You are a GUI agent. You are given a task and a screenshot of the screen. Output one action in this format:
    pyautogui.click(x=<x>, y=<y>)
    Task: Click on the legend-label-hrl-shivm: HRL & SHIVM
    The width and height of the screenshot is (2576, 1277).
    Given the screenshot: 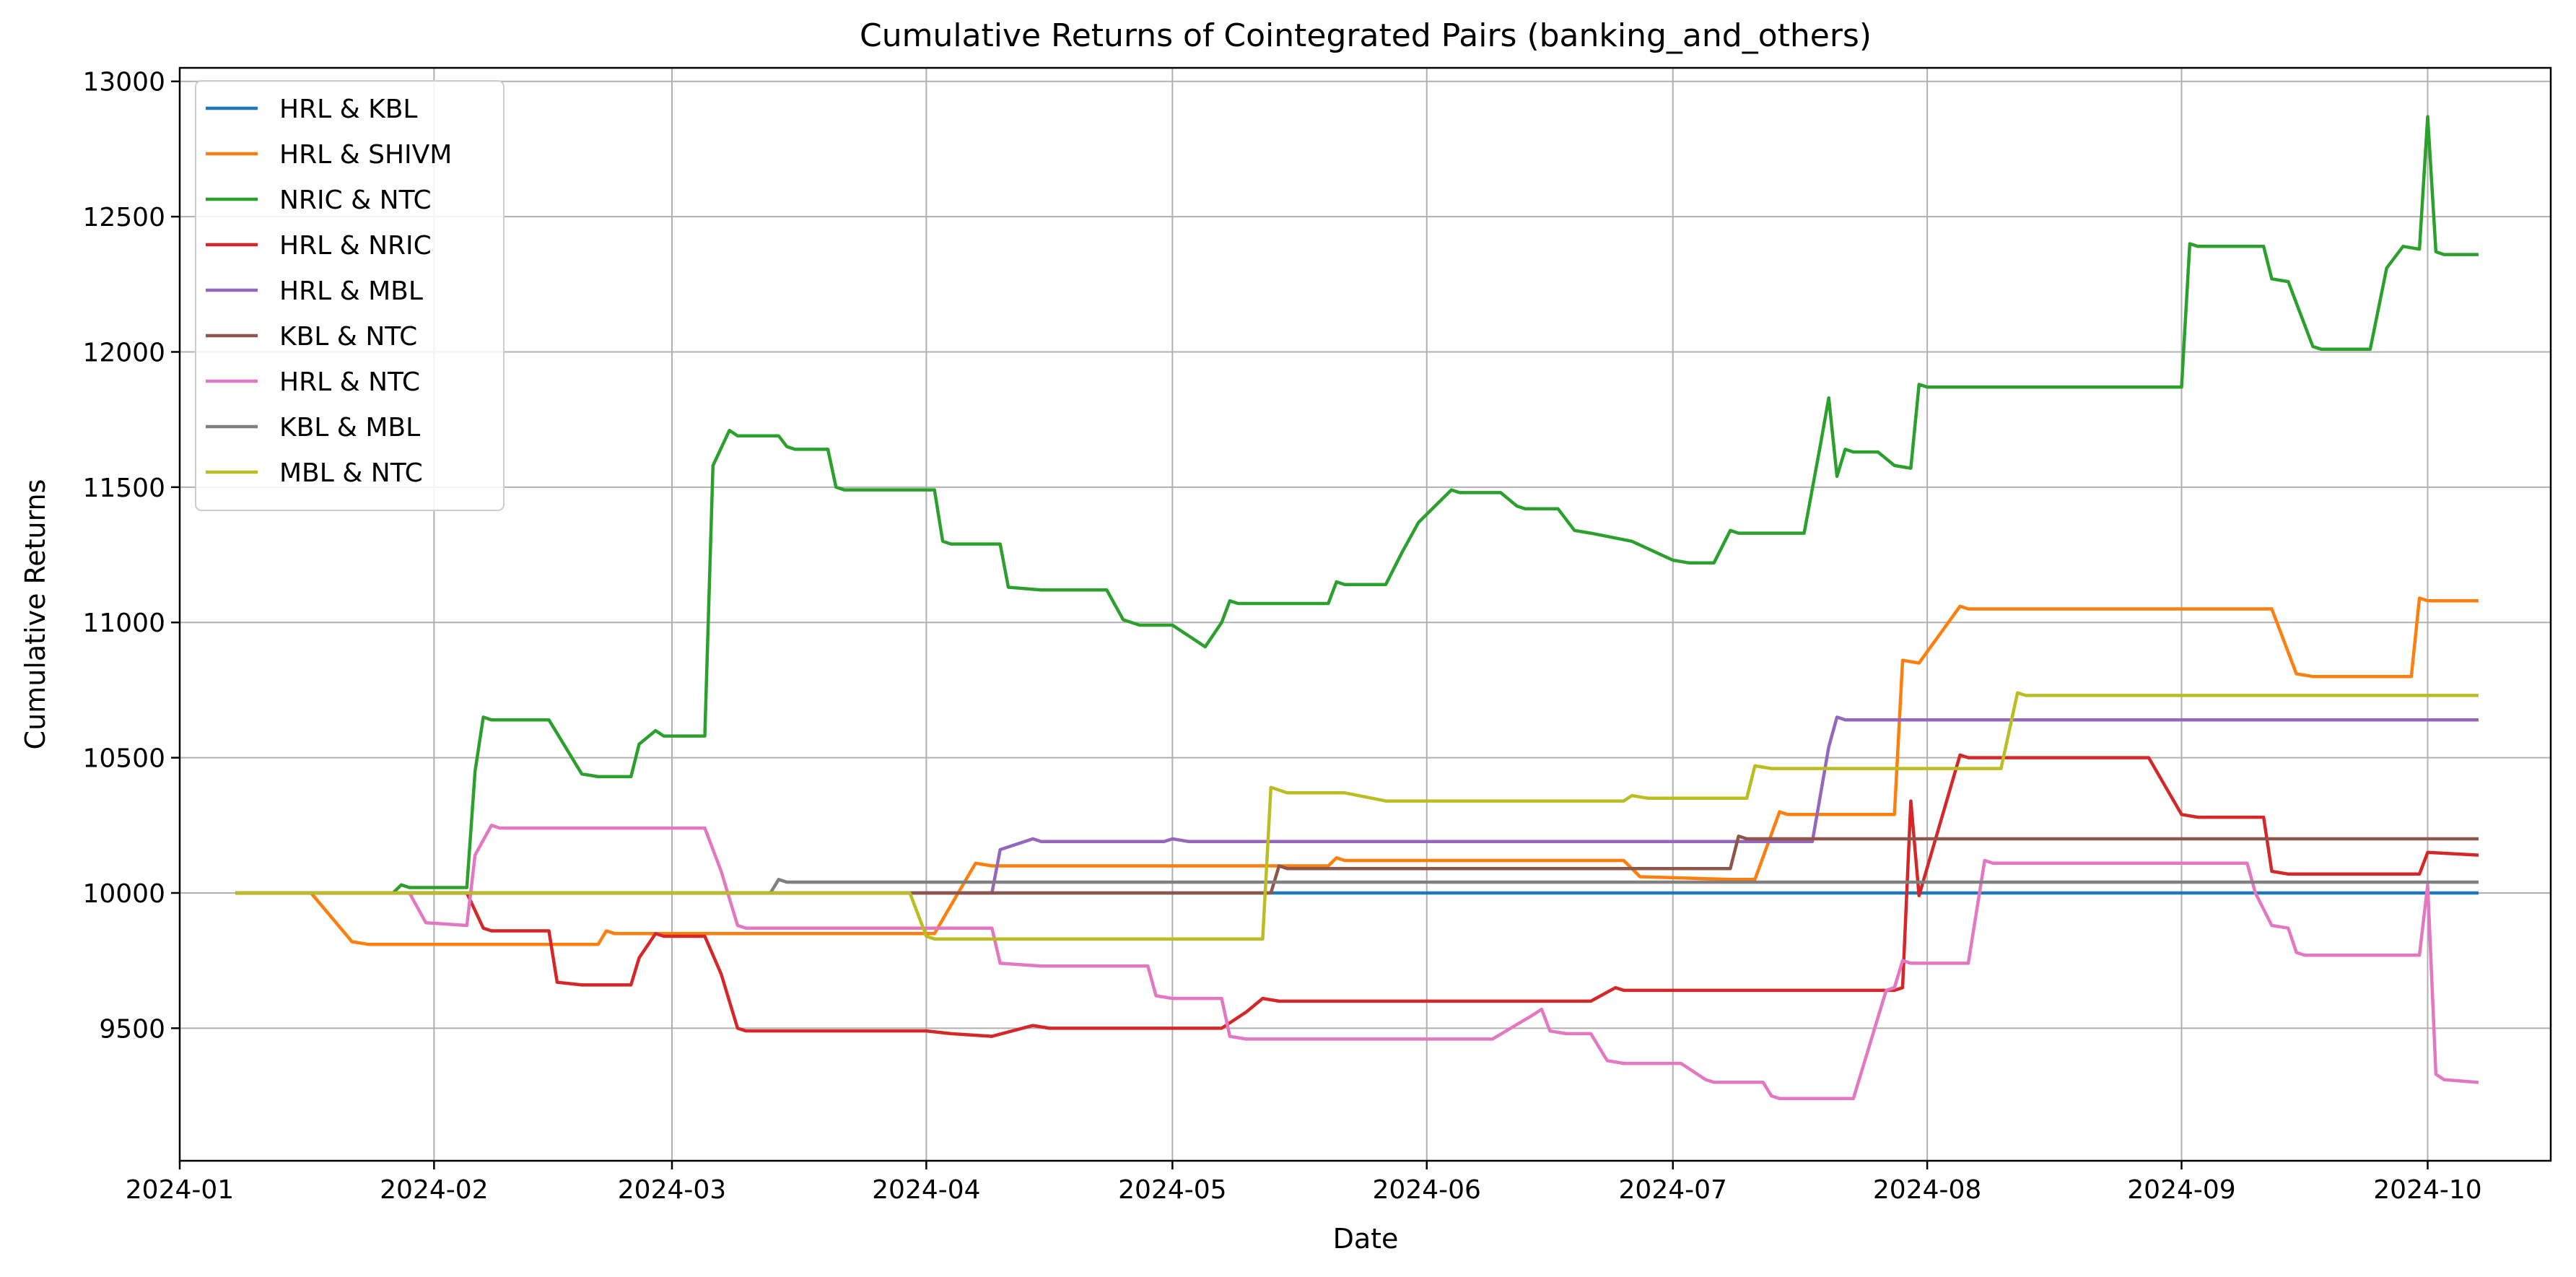 What is the action you would take?
    pyautogui.click(x=365, y=155)
    